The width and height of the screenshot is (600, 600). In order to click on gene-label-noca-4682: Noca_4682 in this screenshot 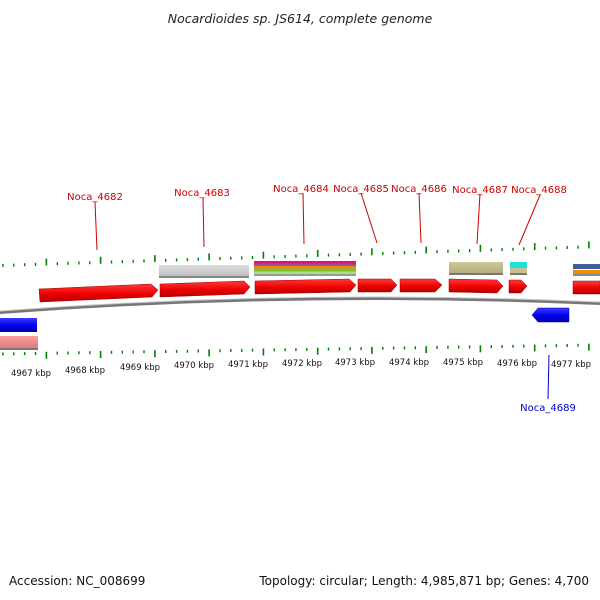, I will do `click(95, 197)`.